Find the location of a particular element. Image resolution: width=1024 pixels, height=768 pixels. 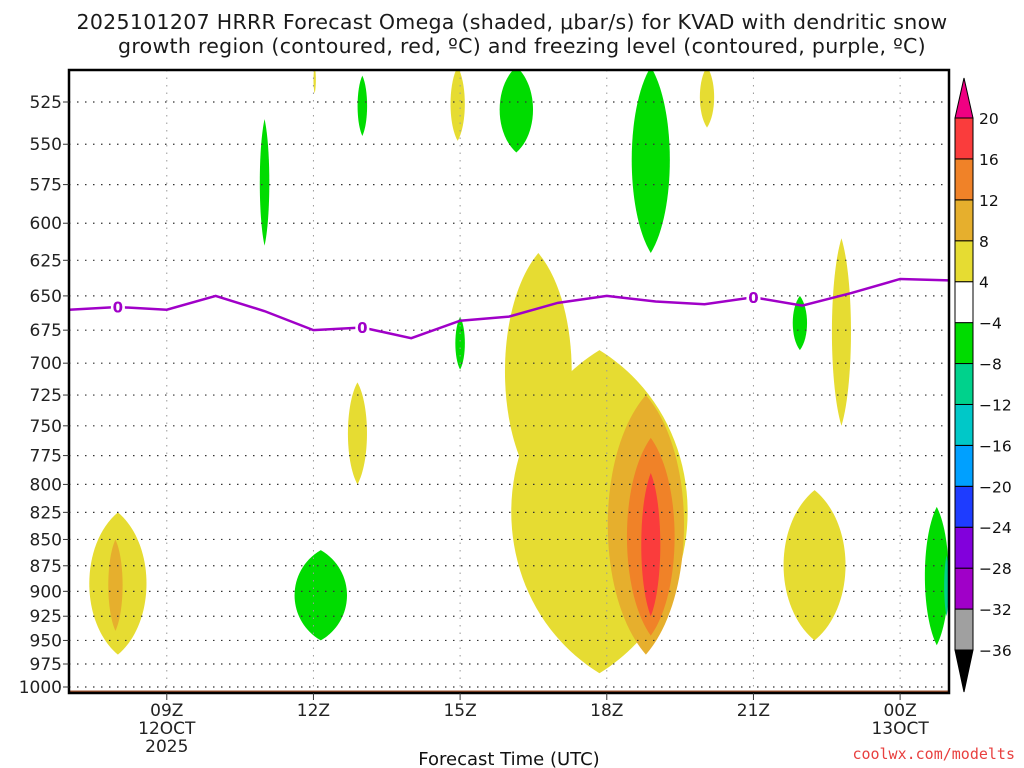

x-tick-label: 00Z is located at coordinates (899, 711).